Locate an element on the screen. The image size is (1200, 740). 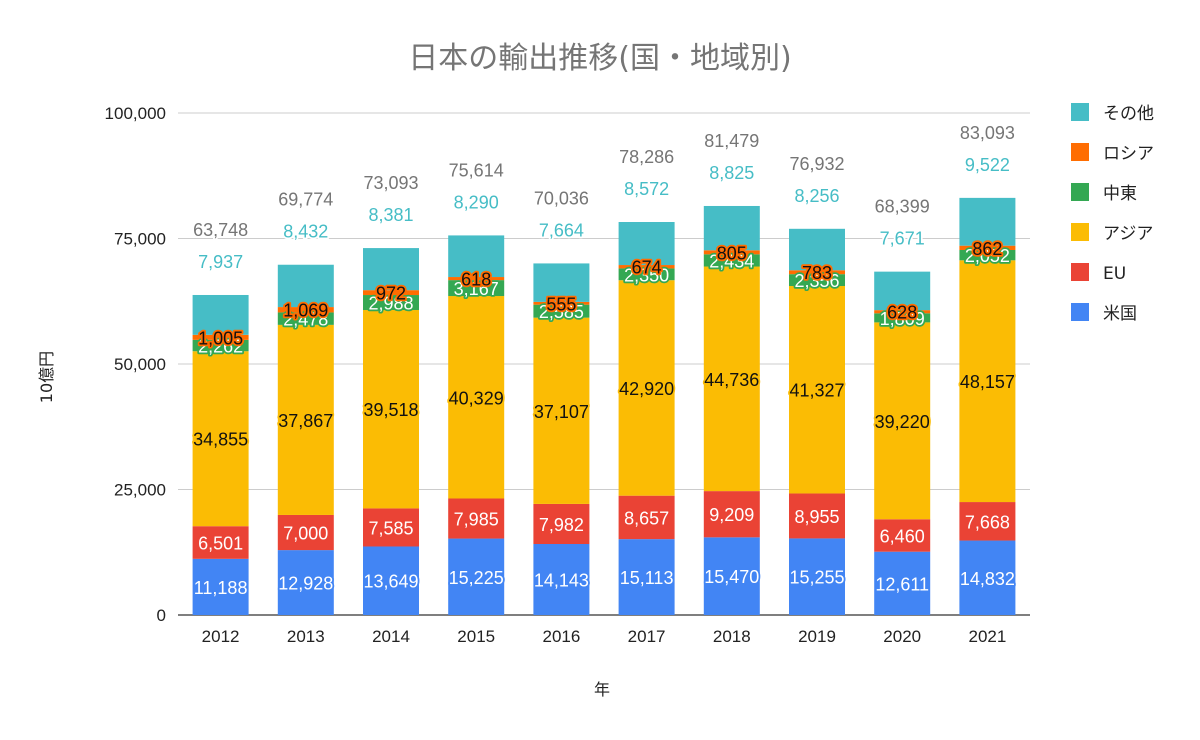
data-label-アジア: 42,920 is located at coordinates (646, 389).